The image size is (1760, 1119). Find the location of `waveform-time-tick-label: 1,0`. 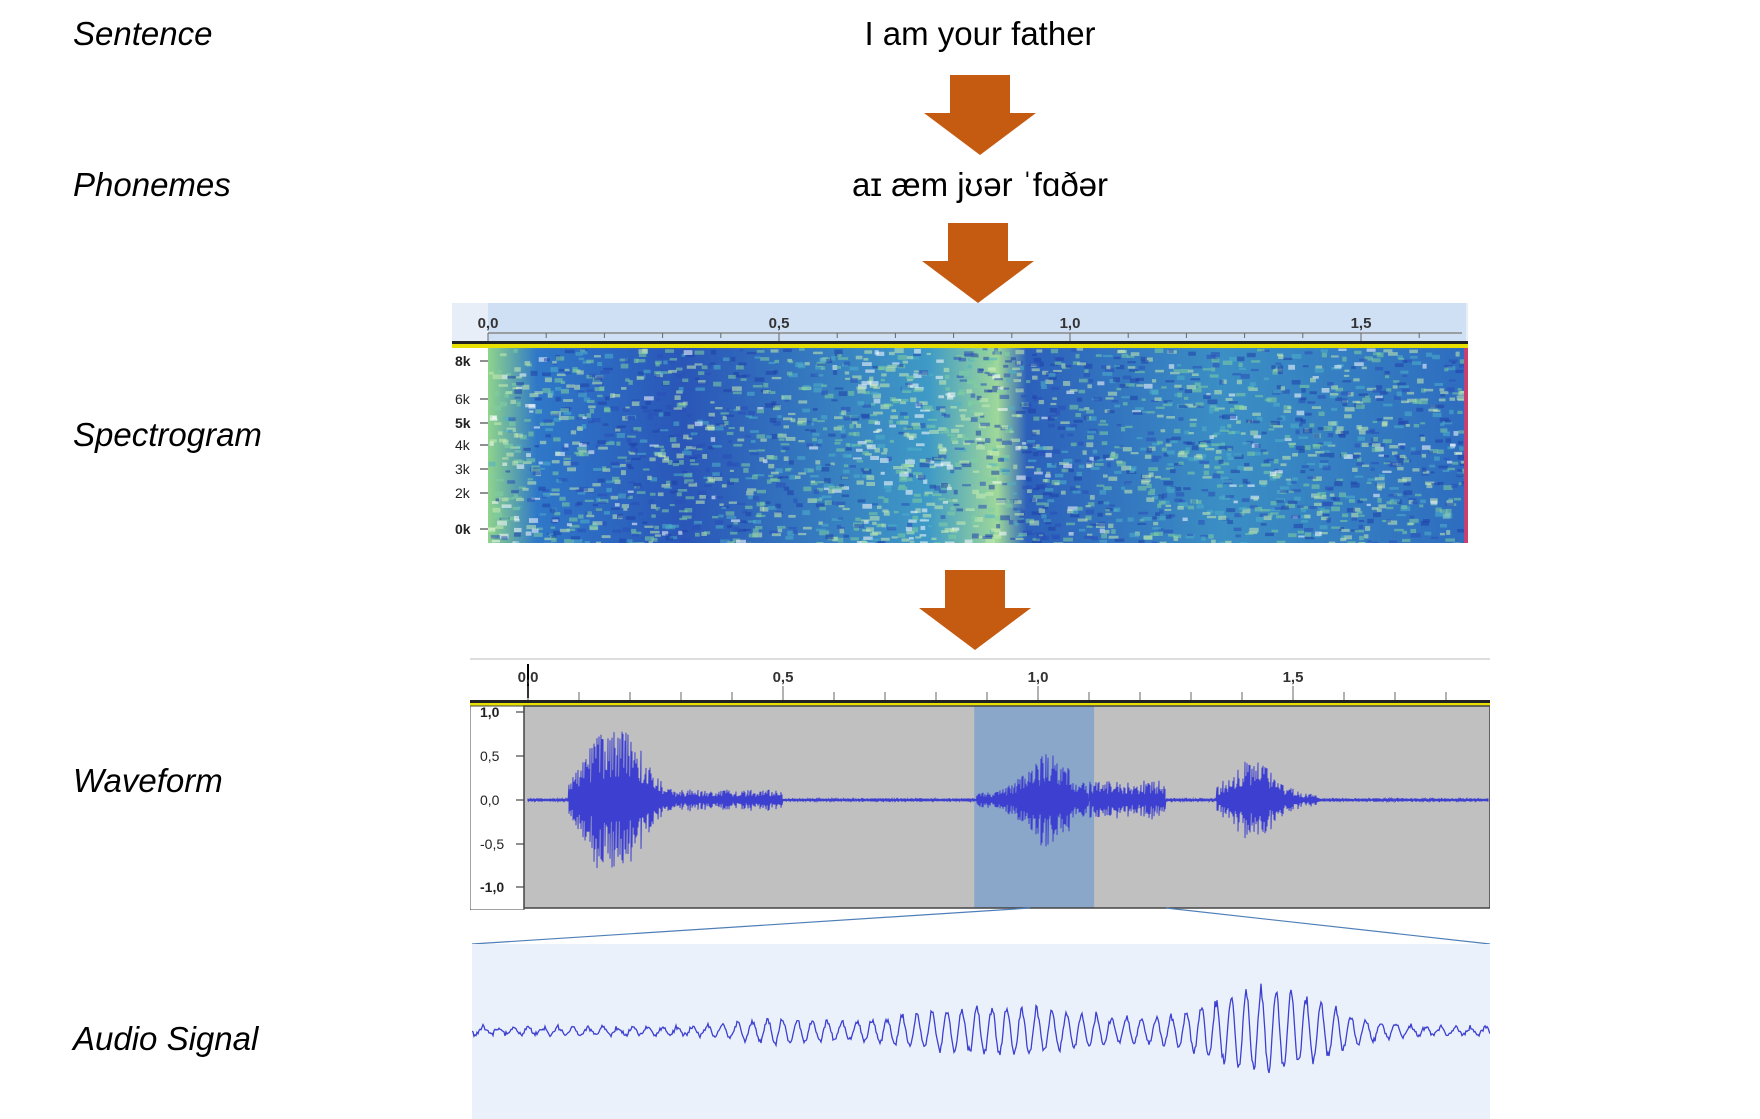

waveform-time-tick-label: 1,0 is located at coordinates (1038, 677).